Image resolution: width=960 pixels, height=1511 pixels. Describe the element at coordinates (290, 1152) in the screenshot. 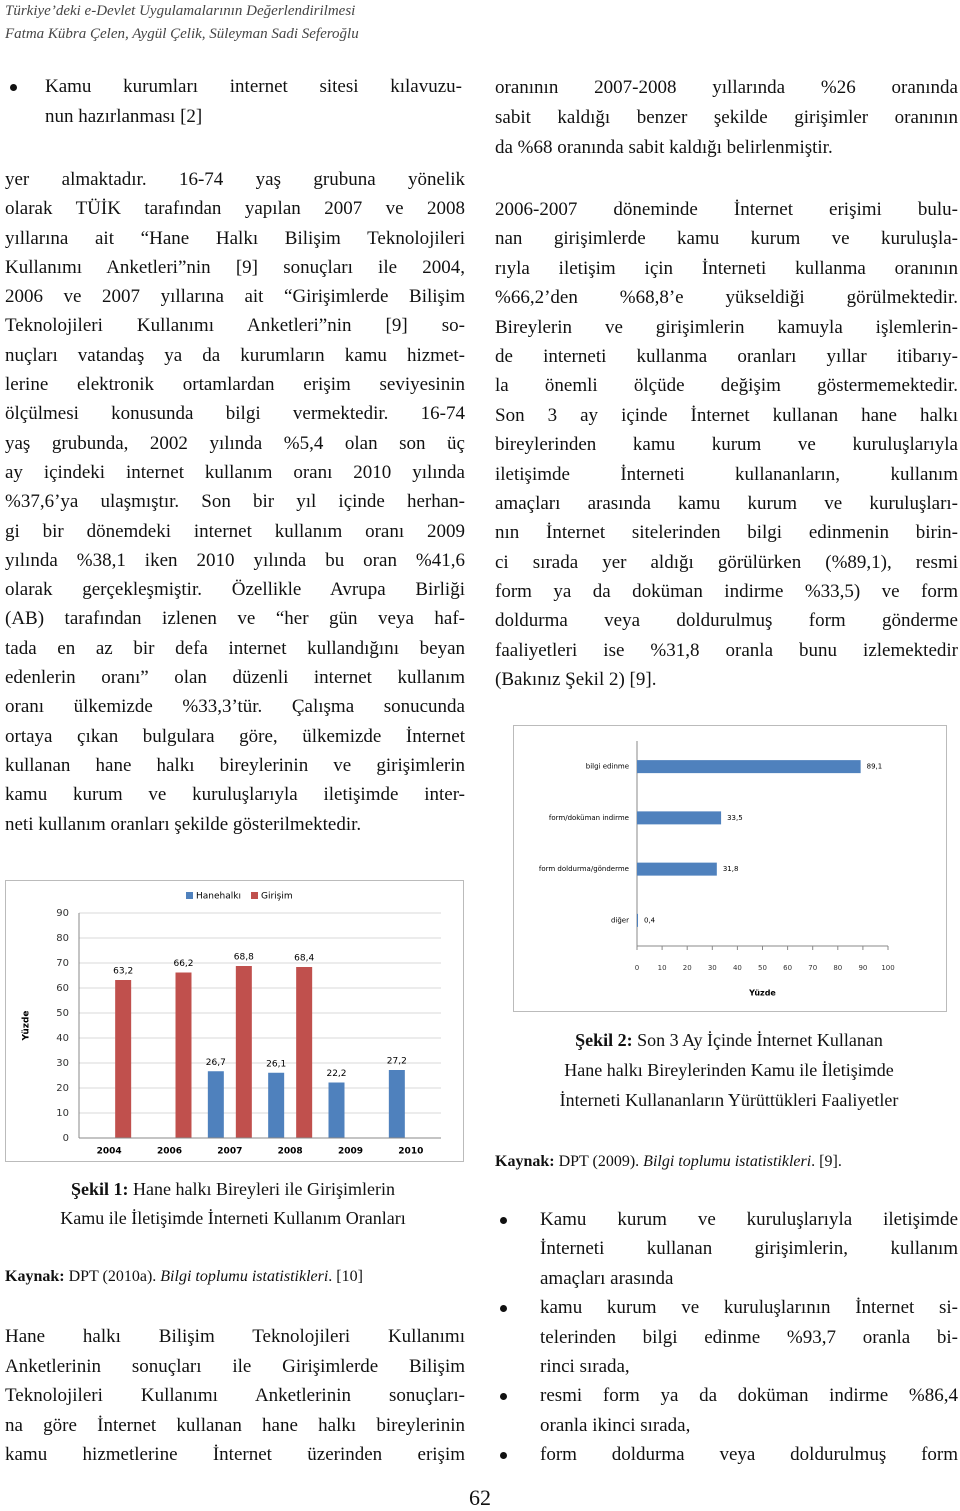

I see `x-tick-label: 2008` at that location.